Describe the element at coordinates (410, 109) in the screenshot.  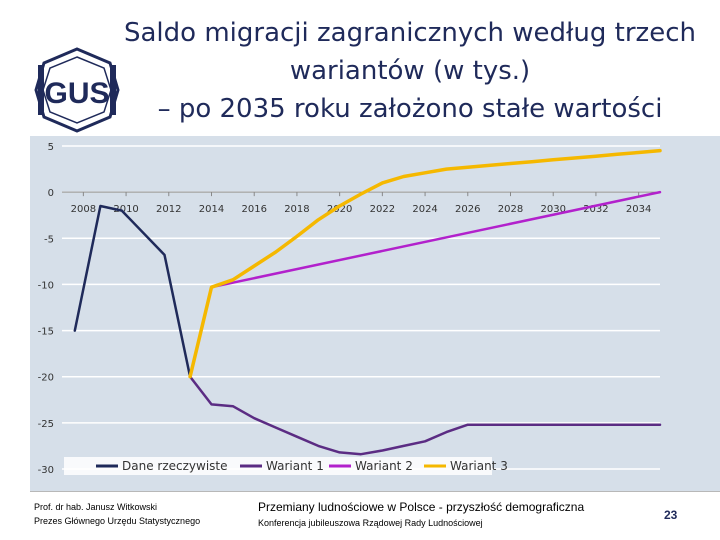
I see `title-line-3: – po 2035 roku założono stałe wartości` at that location.